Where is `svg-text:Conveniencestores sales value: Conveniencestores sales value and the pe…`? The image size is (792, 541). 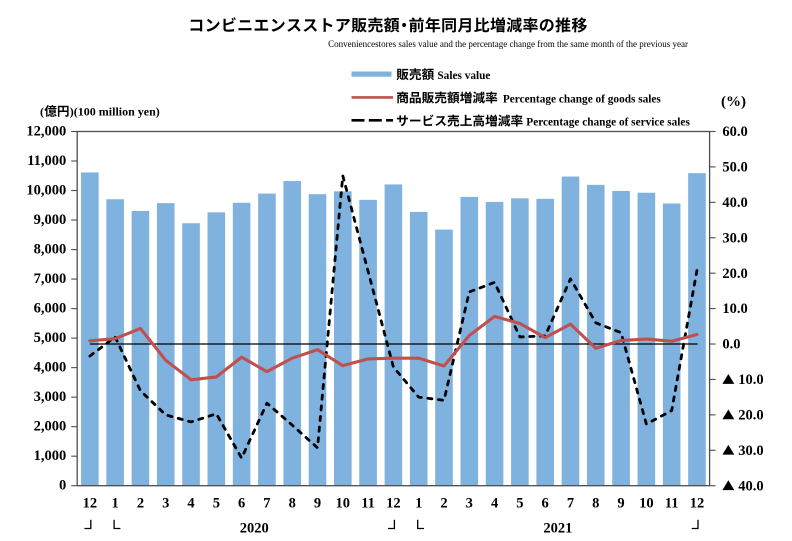
svg-text:Conveniencestores sales value: Conveniencestores sales value and the pe… is located at coordinates (508, 44).